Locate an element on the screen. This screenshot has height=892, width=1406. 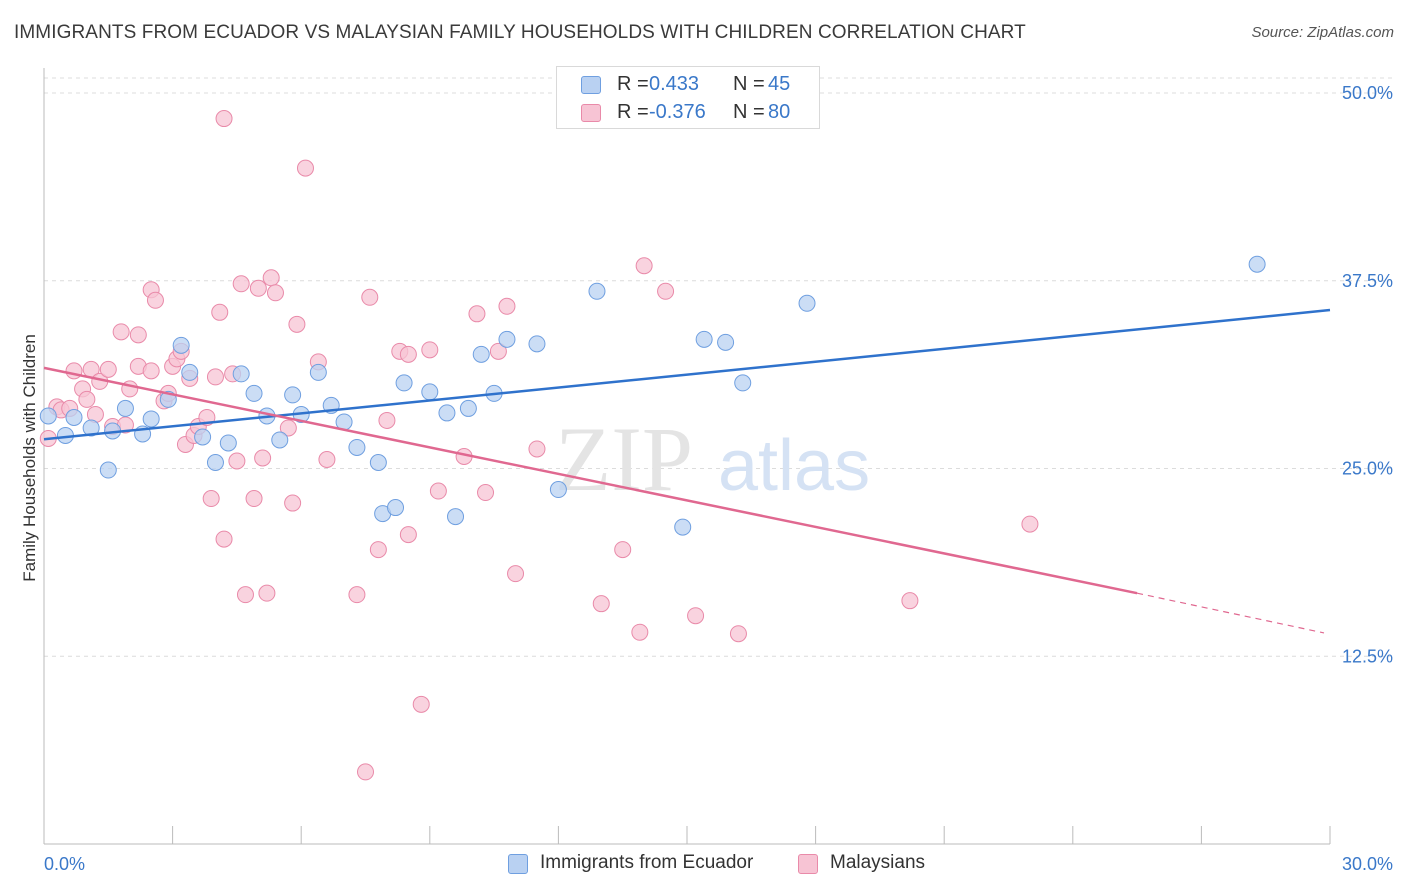
n-value: 45 is located at coordinates (779, 84).